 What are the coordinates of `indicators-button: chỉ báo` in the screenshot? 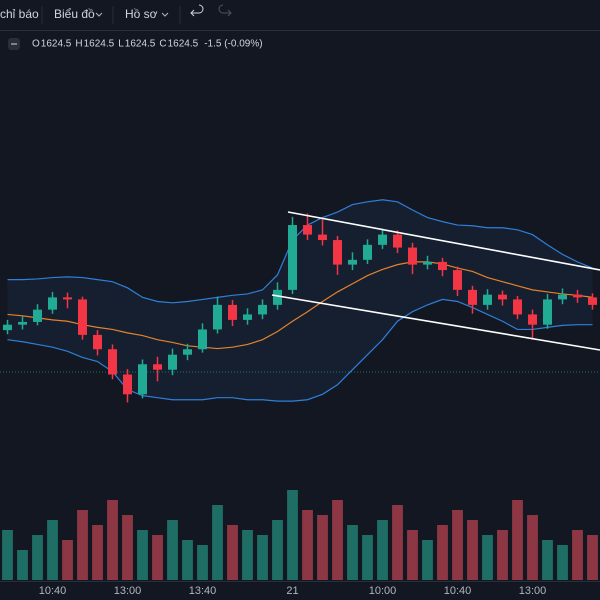 It's located at (19, 14).